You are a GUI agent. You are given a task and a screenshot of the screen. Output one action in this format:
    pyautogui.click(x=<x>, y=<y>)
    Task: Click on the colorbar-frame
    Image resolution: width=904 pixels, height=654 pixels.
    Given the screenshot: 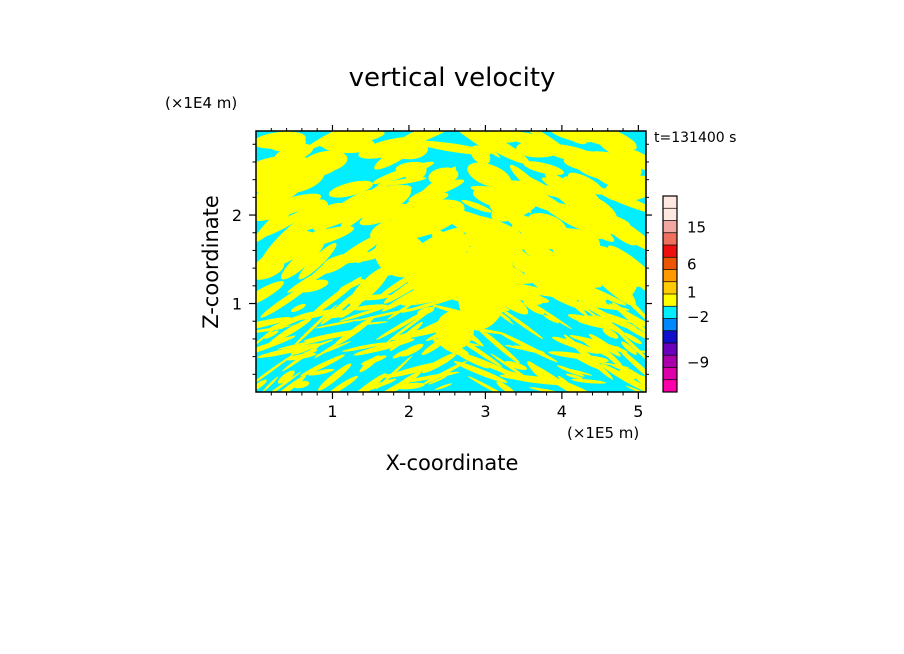 What is the action you would take?
    pyautogui.click(x=670, y=294)
    